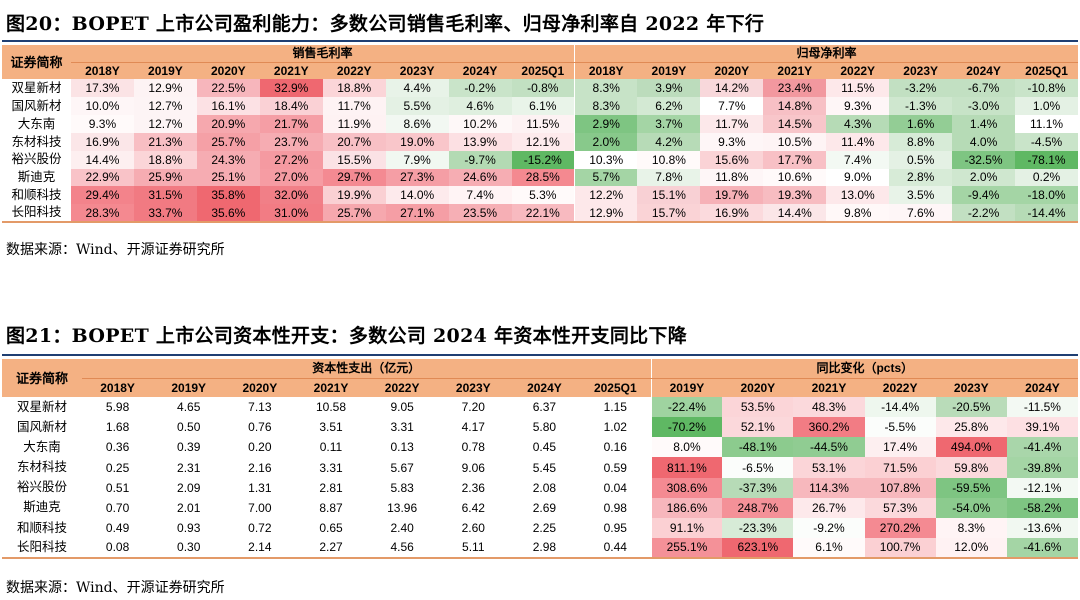 This screenshot has height=600, width=1080. Describe the element at coordinates (354, 177) in the screenshot. I see `value-cell: 29.7%` at that location.